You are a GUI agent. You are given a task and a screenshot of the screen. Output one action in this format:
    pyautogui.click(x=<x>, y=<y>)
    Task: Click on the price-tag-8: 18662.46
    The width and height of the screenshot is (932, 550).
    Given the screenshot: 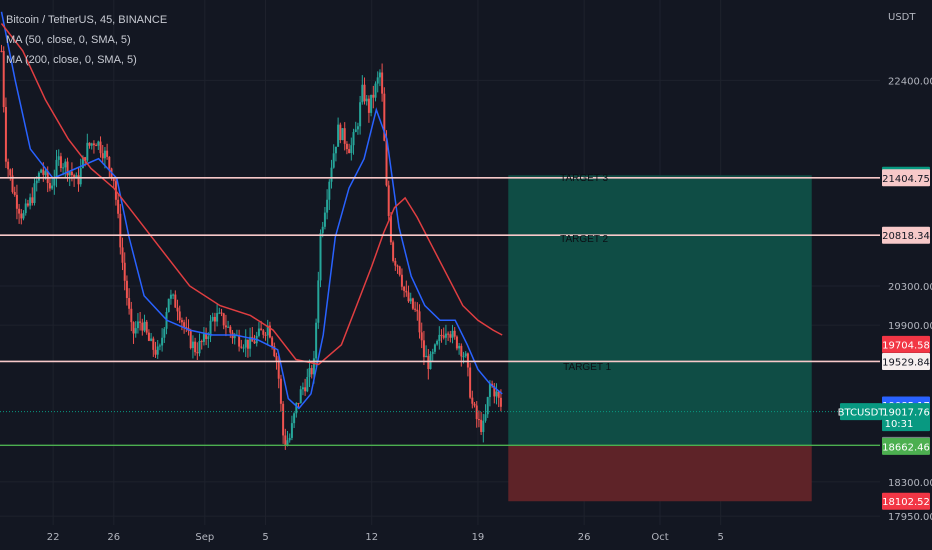 What is the action you would take?
    pyautogui.click(x=906, y=446)
    